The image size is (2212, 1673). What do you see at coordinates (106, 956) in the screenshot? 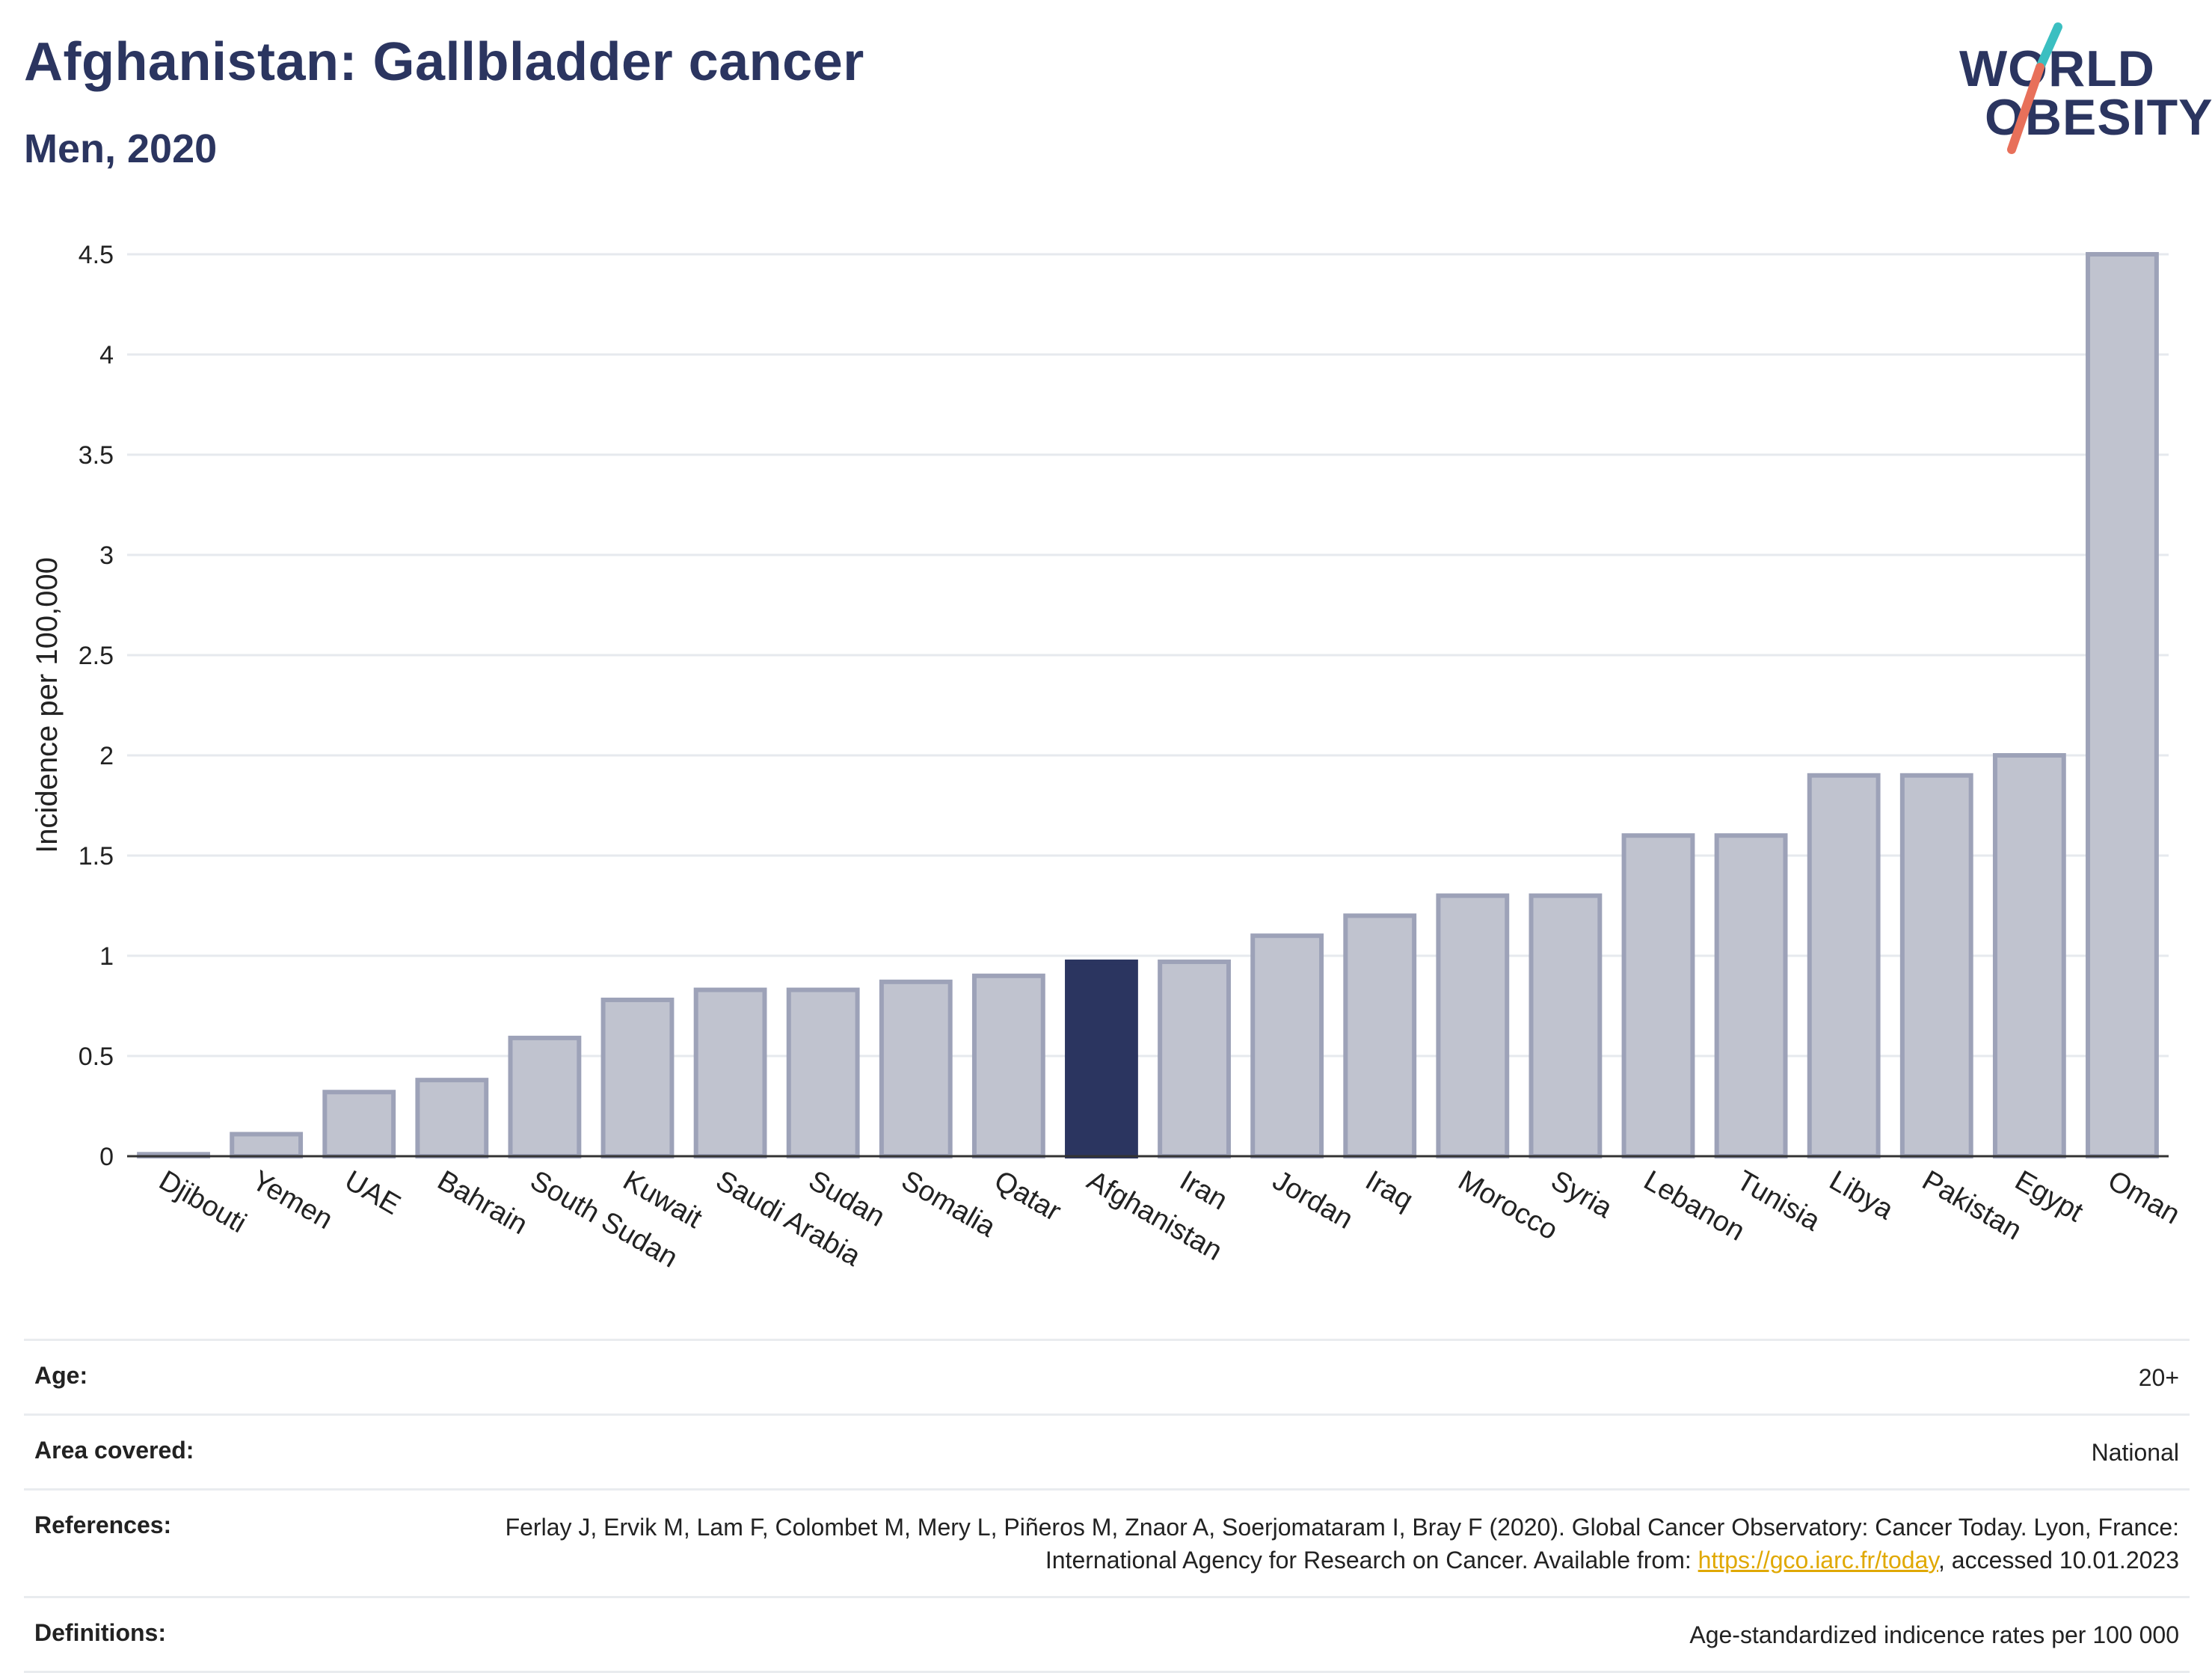
I see `y-tick-label: 1` at bounding box center [106, 956].